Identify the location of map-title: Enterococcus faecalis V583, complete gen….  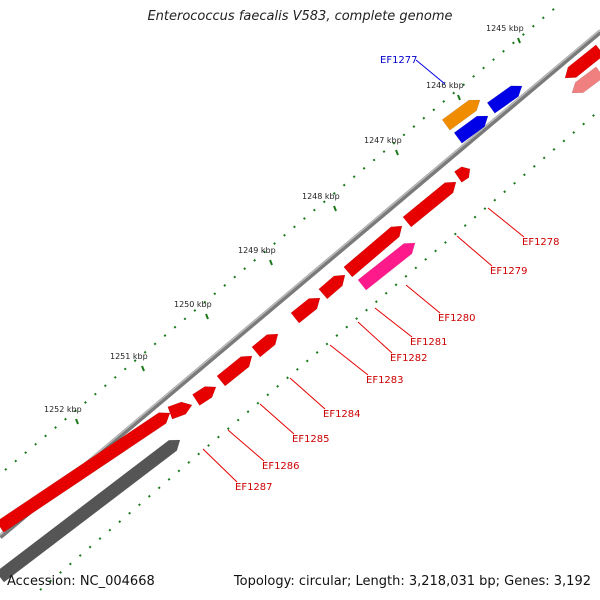
(300, 16).